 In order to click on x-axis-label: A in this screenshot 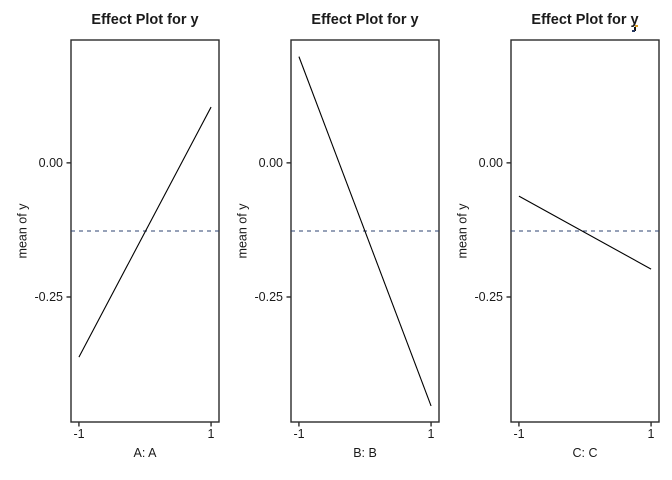, I will do `click(145, 453)`.